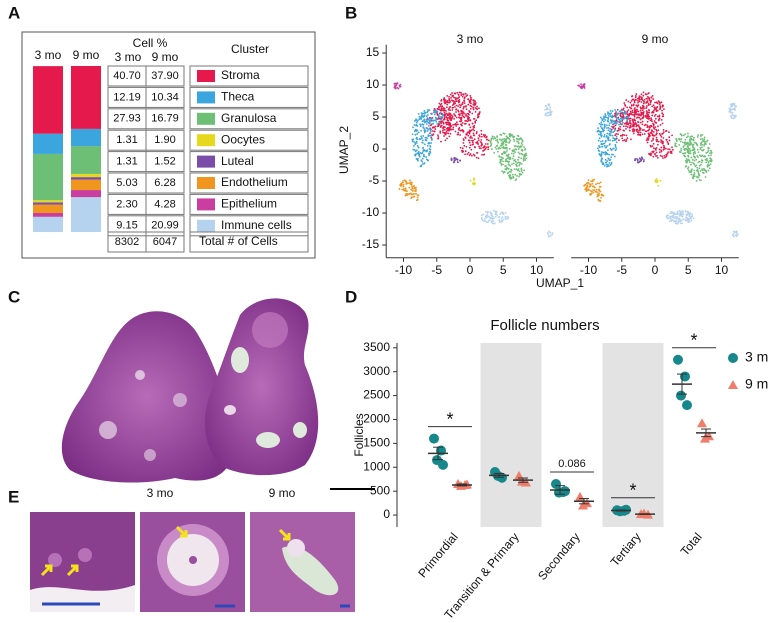 The height and width of the screenshot is (623, 768). What do you see at coordinates (702, 423) in the screenshot?
I see `data-point` at bounding box center [702, 423].